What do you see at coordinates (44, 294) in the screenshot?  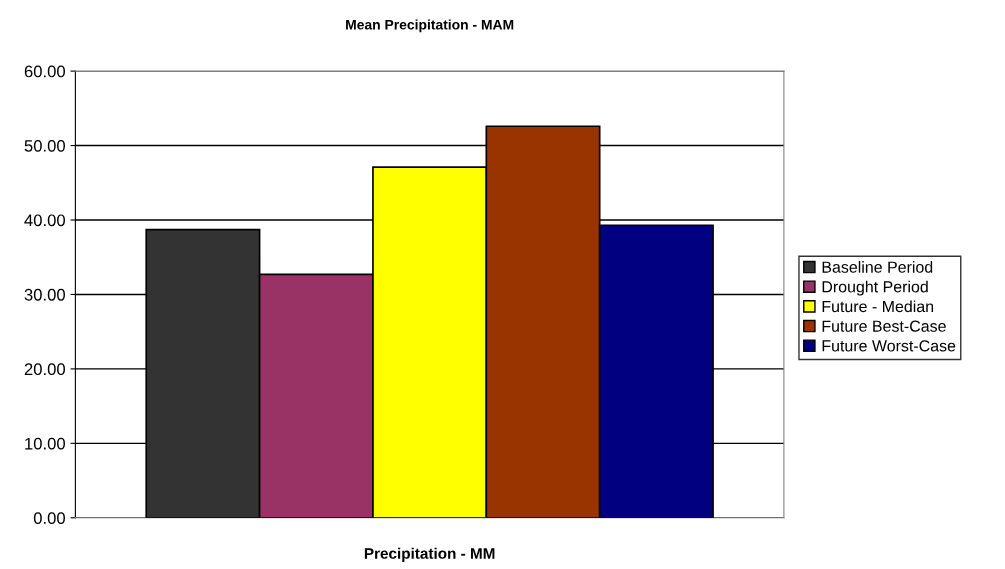 I see `y-tick-label: 30.00` at bounding box center [44, 294].